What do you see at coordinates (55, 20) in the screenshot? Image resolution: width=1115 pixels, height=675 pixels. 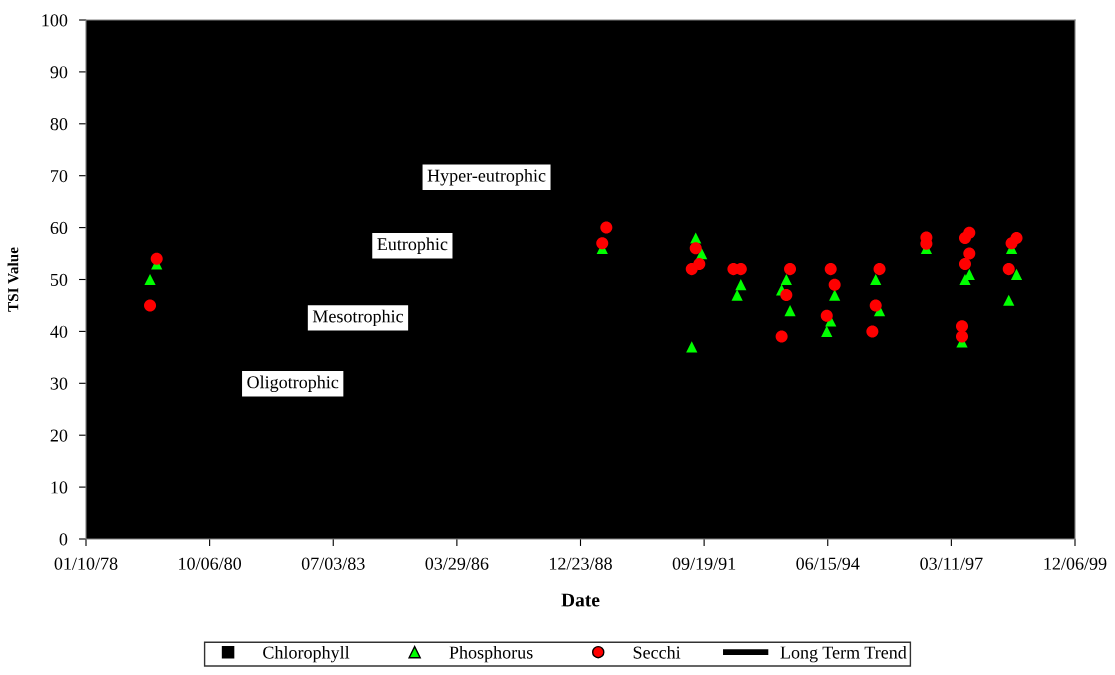 I see `y-tick-label: 100` at bounding box center [55, 20].